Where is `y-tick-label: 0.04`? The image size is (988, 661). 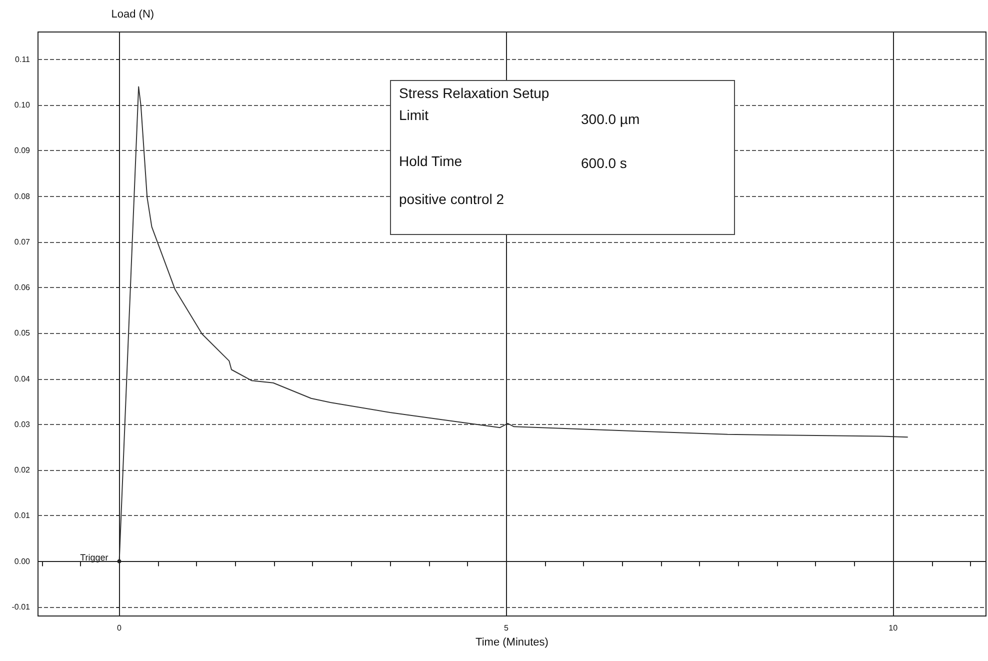 y-tick-label: 0.04 is located at coordinates (22, 379).